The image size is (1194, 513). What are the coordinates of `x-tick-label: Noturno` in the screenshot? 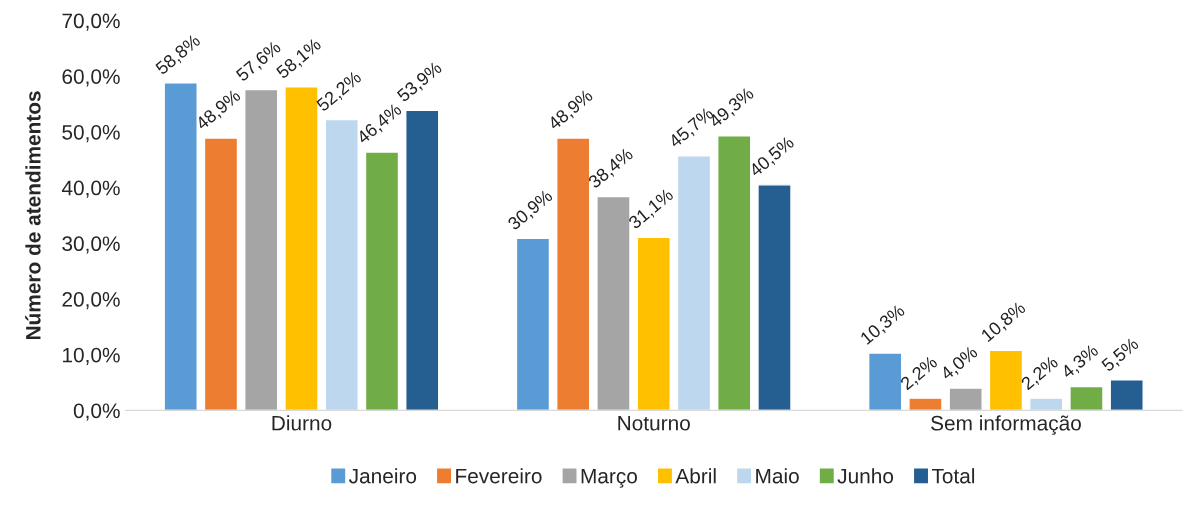 It's located at (654, 423).